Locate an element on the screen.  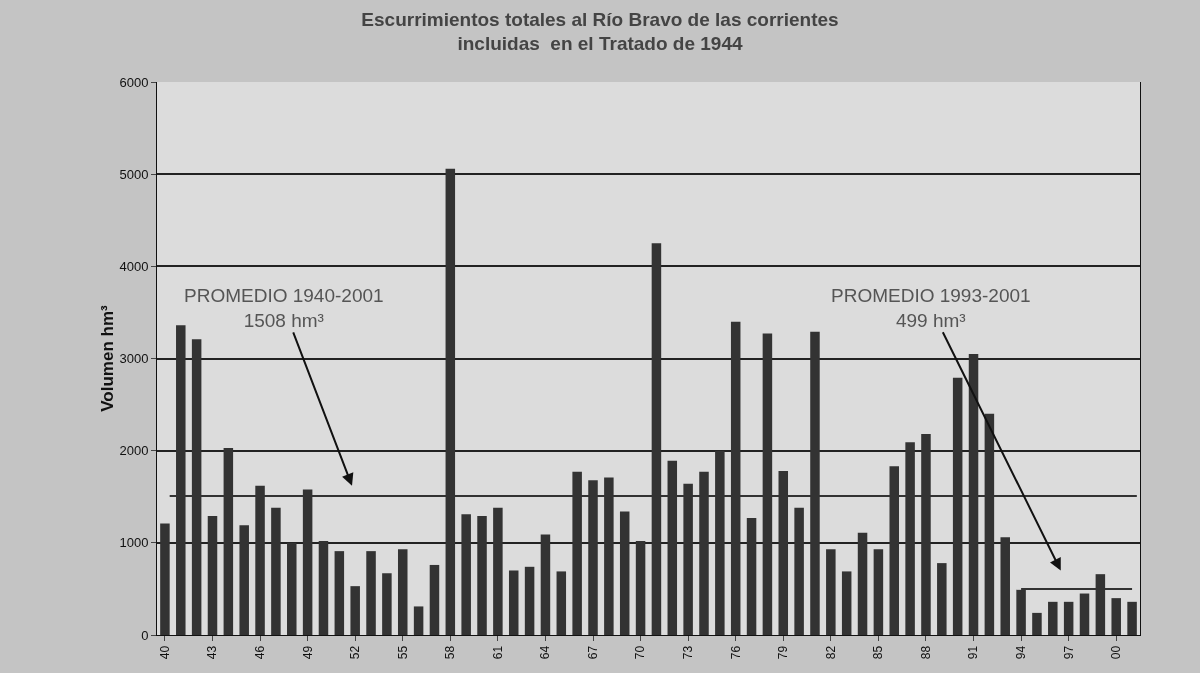
ref-line-label: PROMEDIO 1940-2001 1508 hm³ is located at coordinates (284, 308).